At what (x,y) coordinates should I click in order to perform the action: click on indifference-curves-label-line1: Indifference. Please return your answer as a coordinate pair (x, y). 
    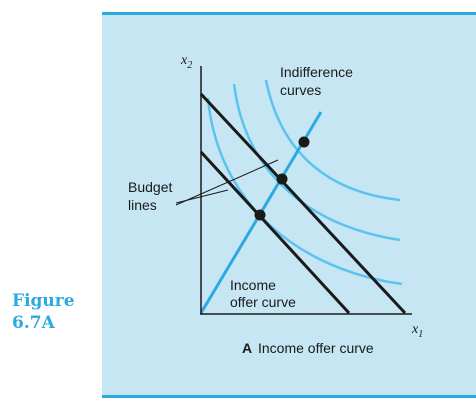
    Looking at the image, I should click on (316, 72).